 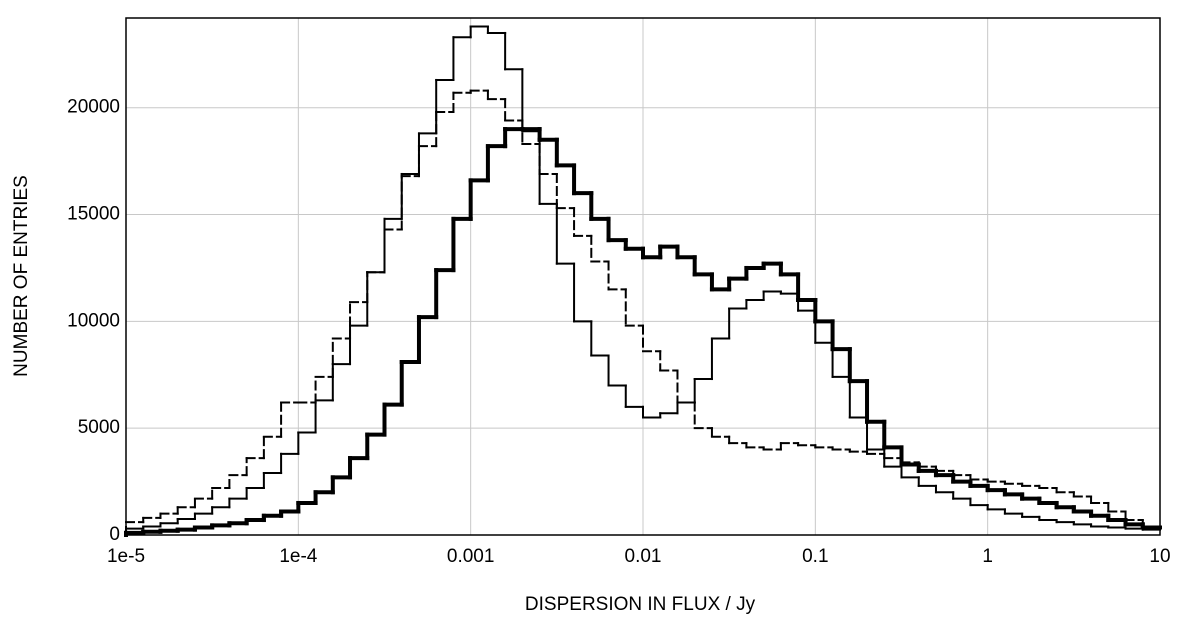 What do you see at coordinates (815, 556) in the screenshot?
I see `x-tick-label: 0.1` at bounding box center [815, 556].